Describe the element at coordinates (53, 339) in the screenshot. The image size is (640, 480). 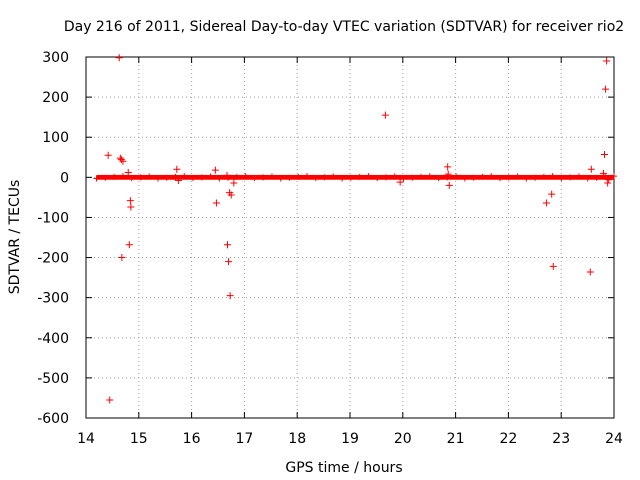
I see `y-tick-label: -400` at that location.